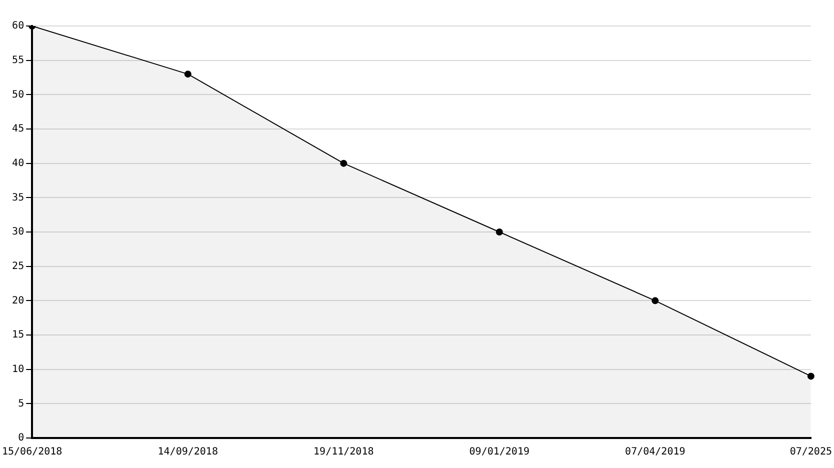  I want to click on y-tick-label: 45, so click(18, 129).